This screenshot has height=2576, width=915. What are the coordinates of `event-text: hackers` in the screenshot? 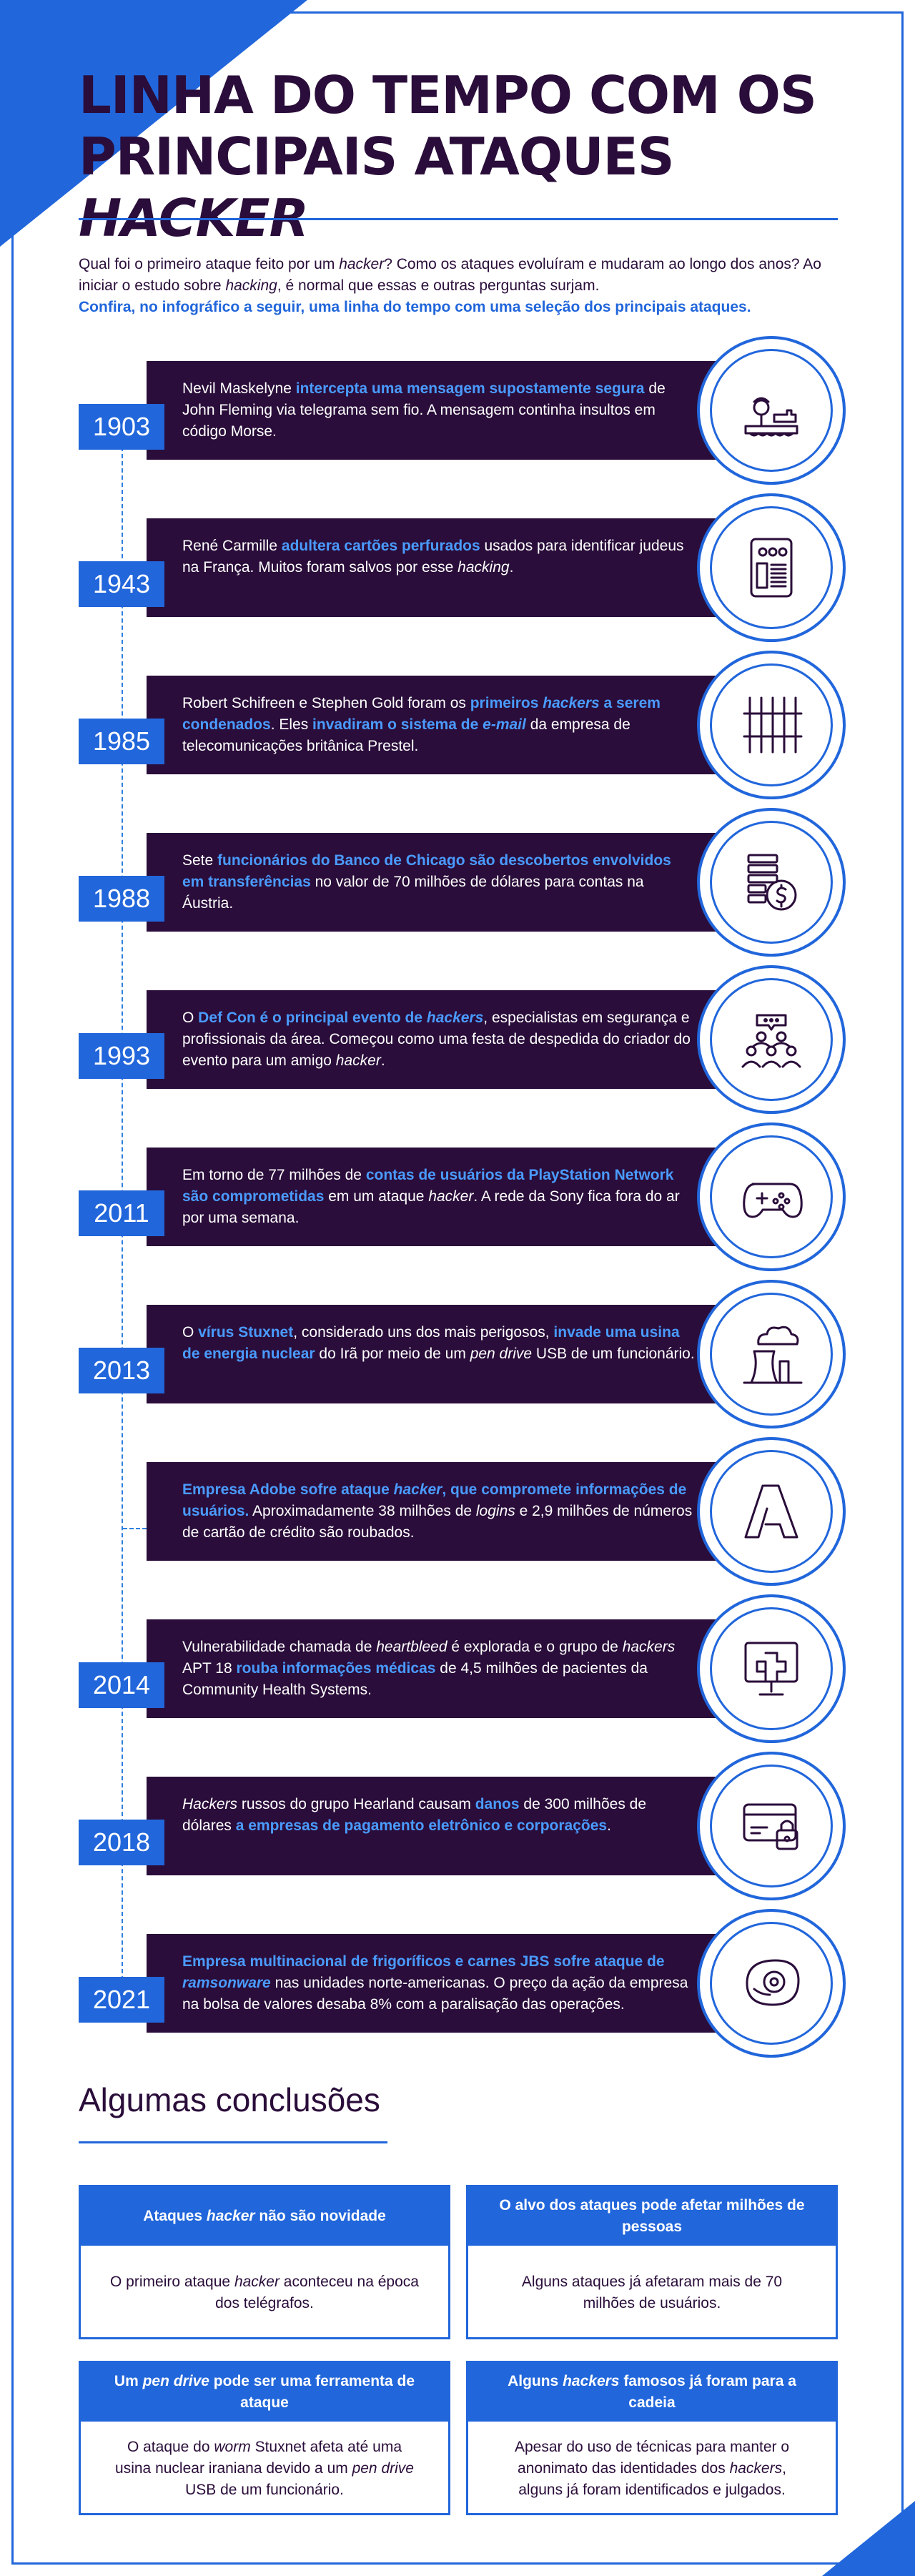 It's located at (649, 1647).